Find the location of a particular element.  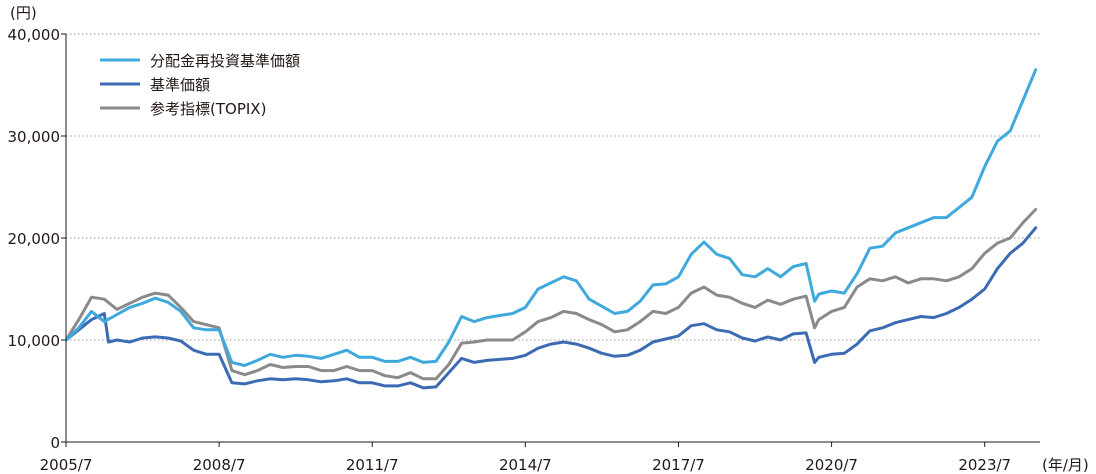

y-tick-label: 0 is located at coordinates (55, 443).